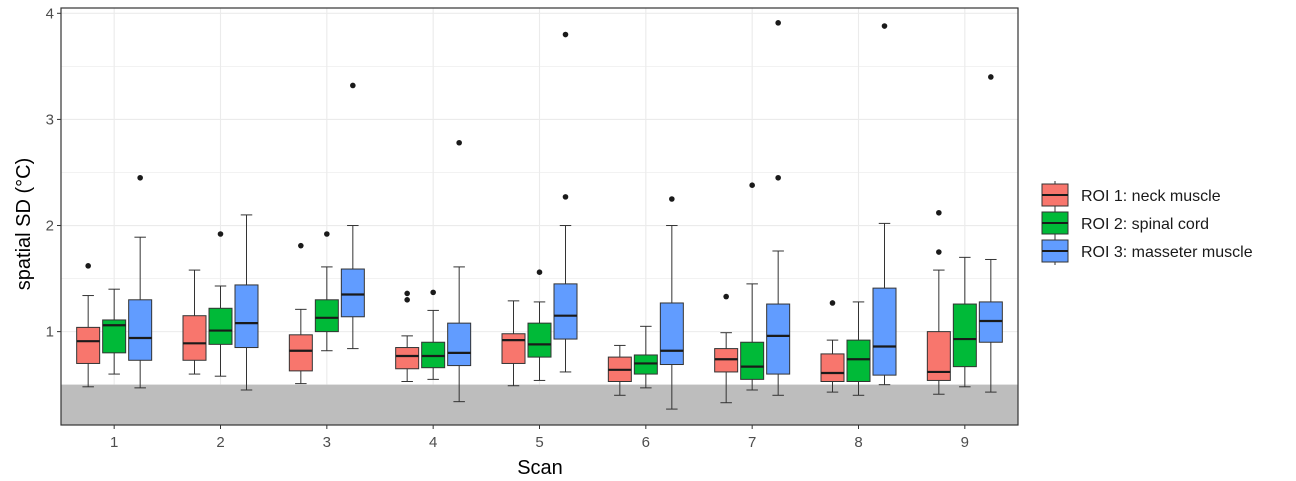 This screenshot has height=481, width=1296. Describe the element at coordinates (50, 13) in the screenshot. I see `y-tick-label: 4` at that location.